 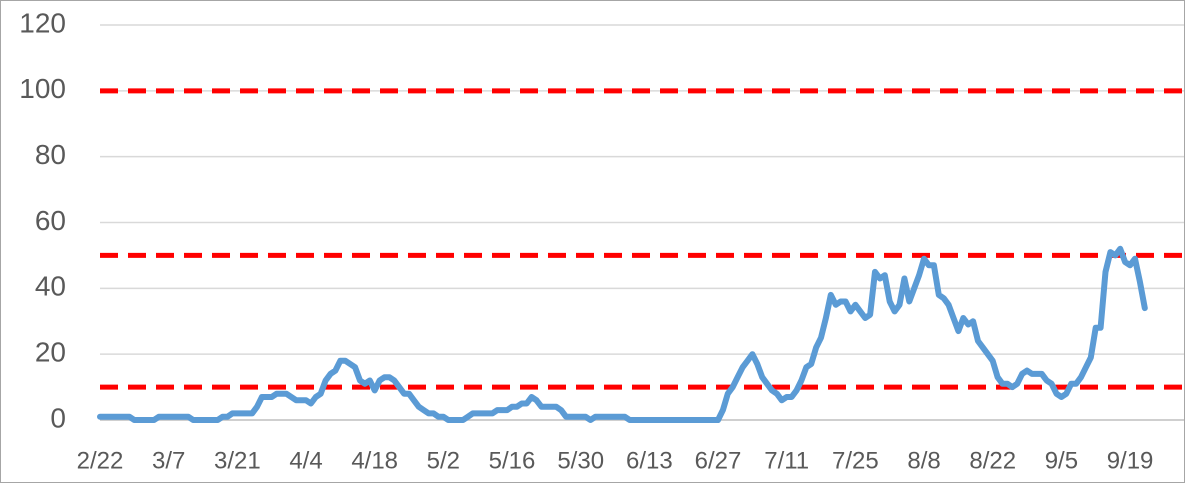 I want to click on y-tick-label: 60, so click(x=50, y=220).